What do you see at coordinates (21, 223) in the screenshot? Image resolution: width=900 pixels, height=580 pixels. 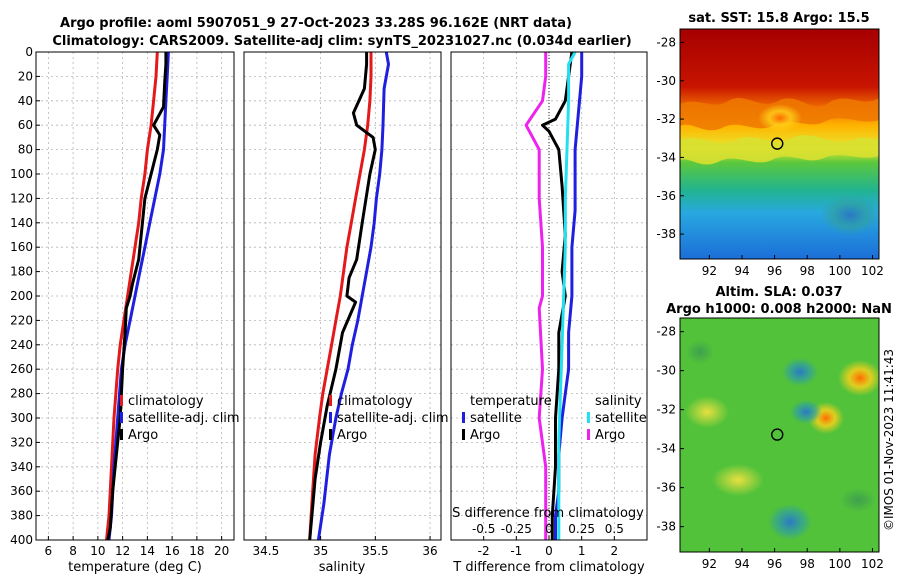 I see `depth-tick-label: 140` at bounding box center [21, 223].